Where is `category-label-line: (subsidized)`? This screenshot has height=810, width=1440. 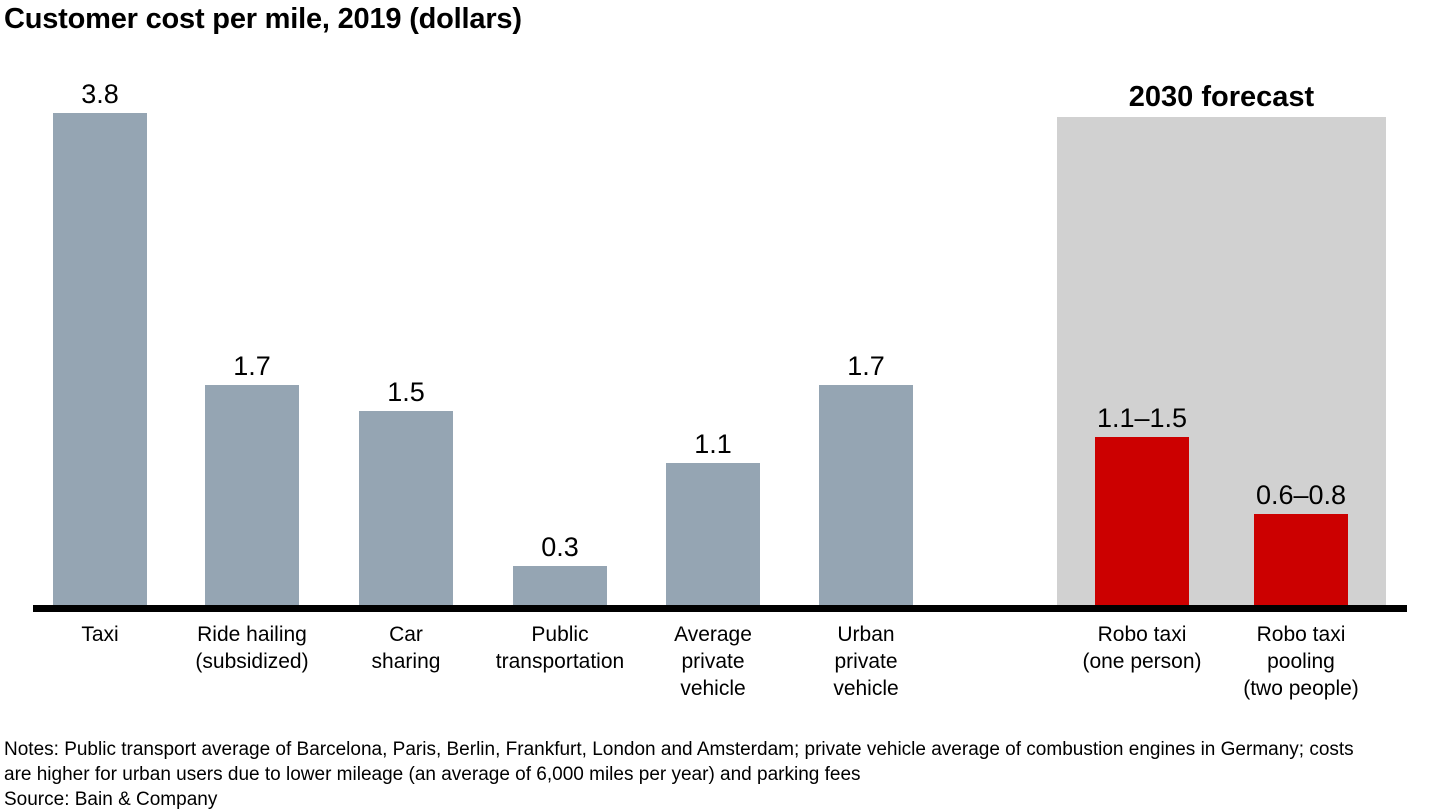 category-label-line: (subsidized) is located at coordinates (252, 661).